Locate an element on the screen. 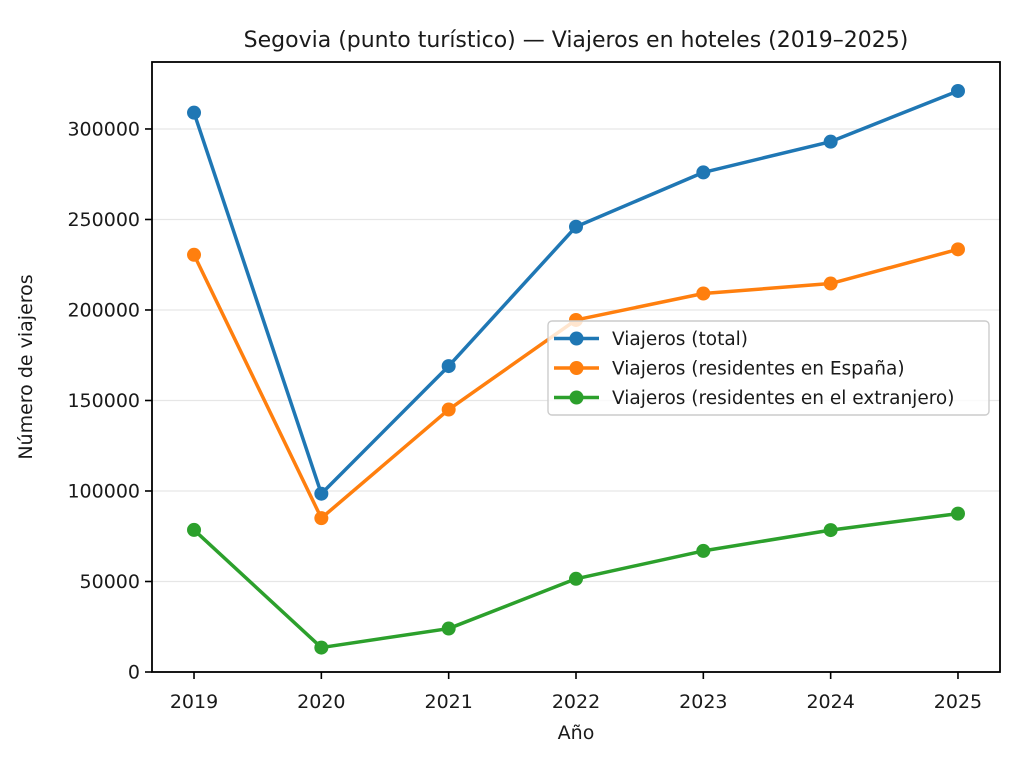 This screenshot has height=768, width=1024. data-point-residentes-extranjero-2024 is located at coordinates (830, 530).